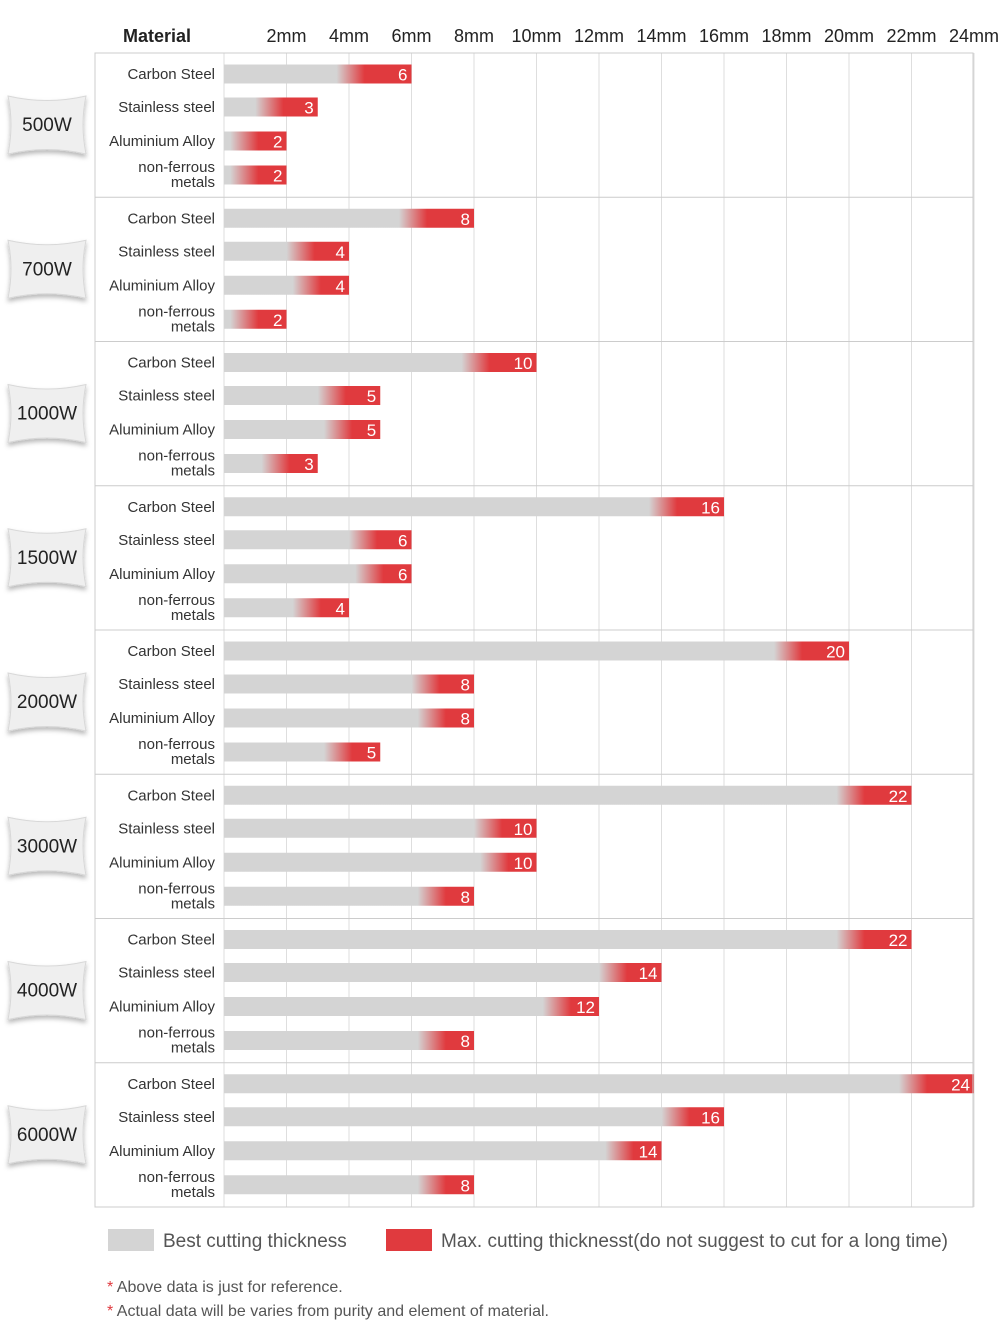  Describe the element at coordinates (465, 685) in the screenshot. I see `max-value-label: 8` at that location.